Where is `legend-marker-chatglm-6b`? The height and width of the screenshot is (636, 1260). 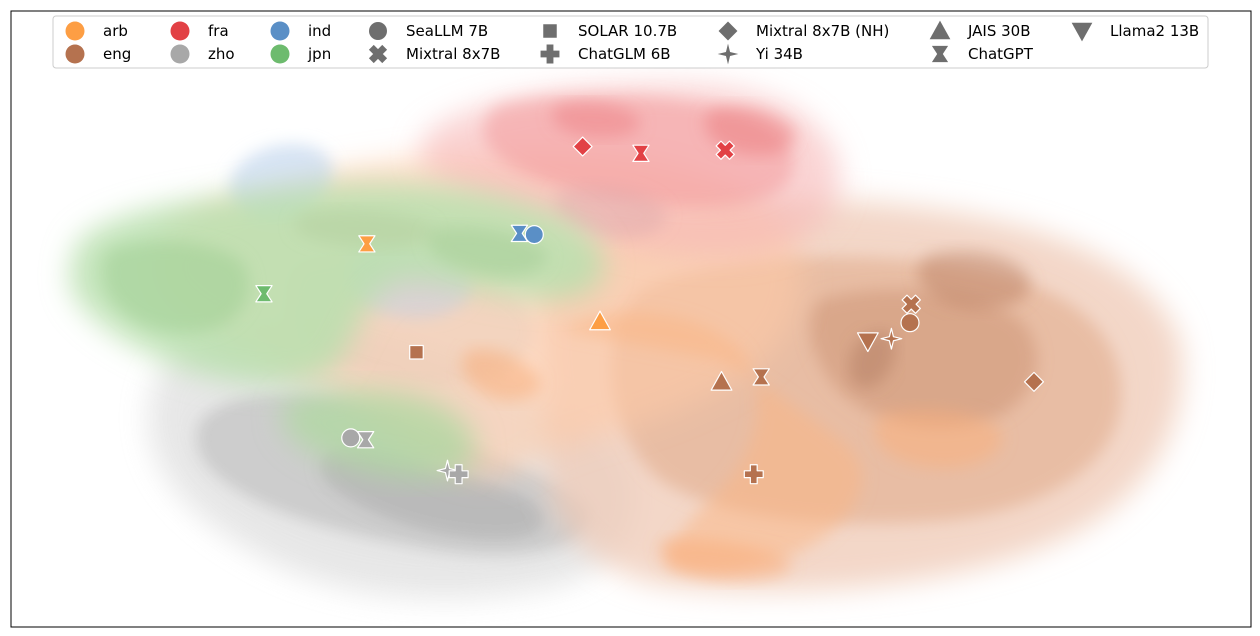
legend-marker-chatglm-6b is located at coordinates (550, 54).